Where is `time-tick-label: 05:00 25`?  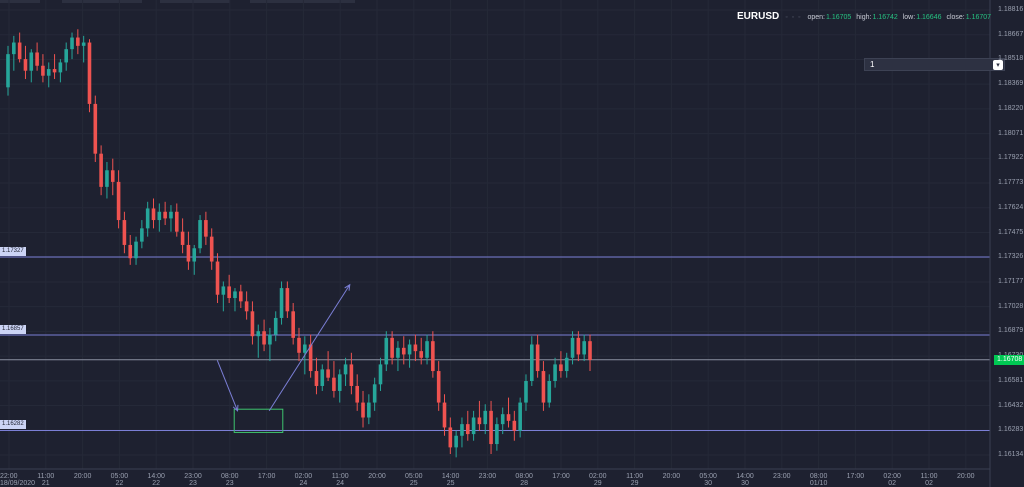 time-tick-label: 05:00 25 is located at coordinates (414, 480).